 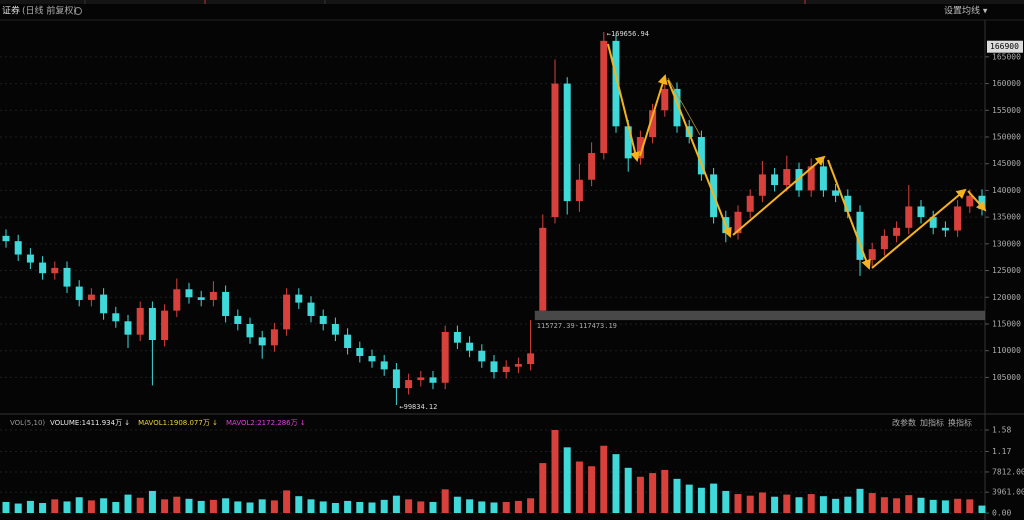 What do you see at coordinates (1006, 137) in the screenshot?
I see `y-tick-label: 150000` at bounding box center [1006, 137].